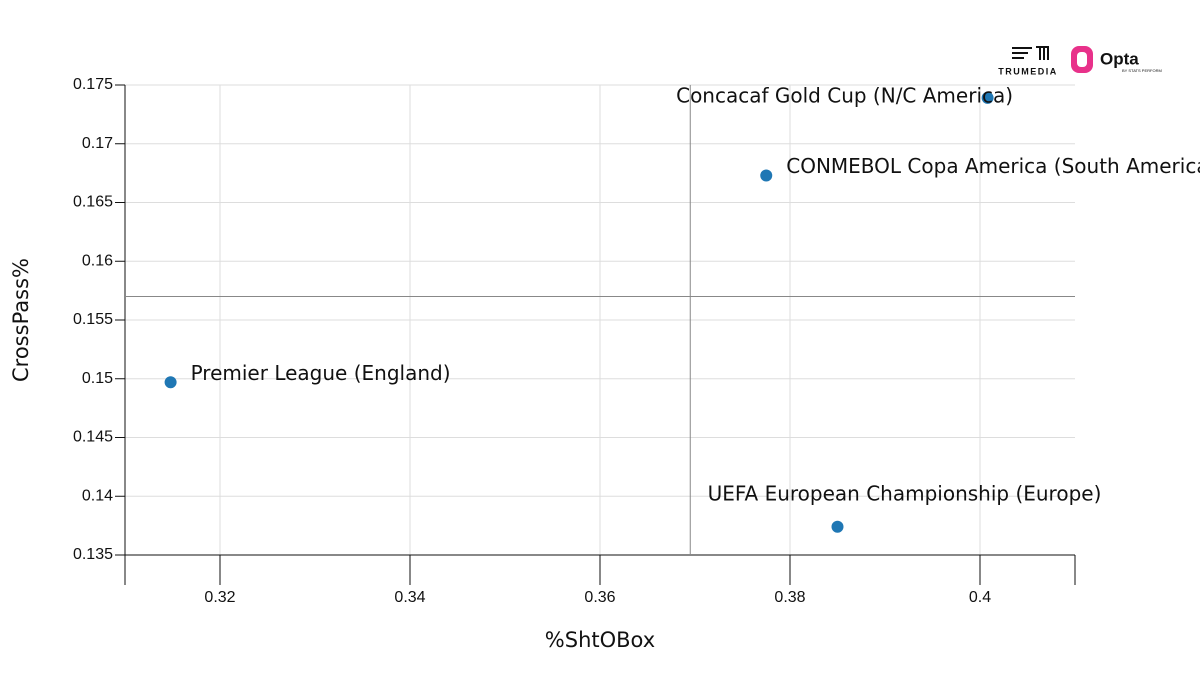 The height and width of the screenshot is (675, 1200). I want to click on logos: TRUMEDIA Opta BY STATS PERFORM, so click(1080, 61).